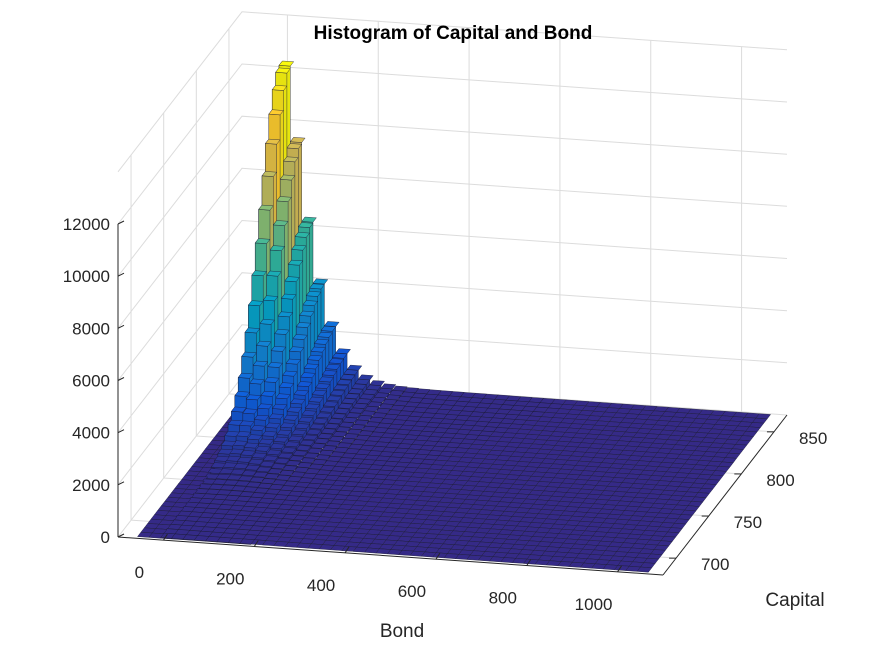  I want to click on y-tick-label: 750, so click(748, 522).